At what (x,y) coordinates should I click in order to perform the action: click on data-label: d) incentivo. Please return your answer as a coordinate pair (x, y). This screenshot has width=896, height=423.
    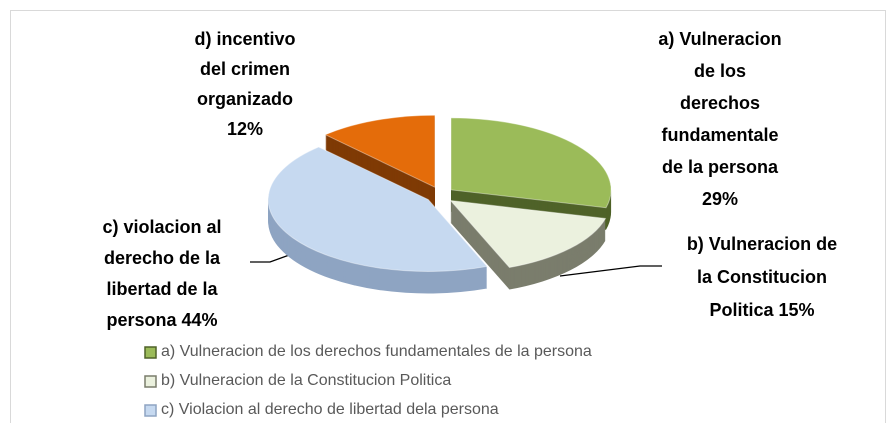
    Looking at the image, I should click on (244, 39).